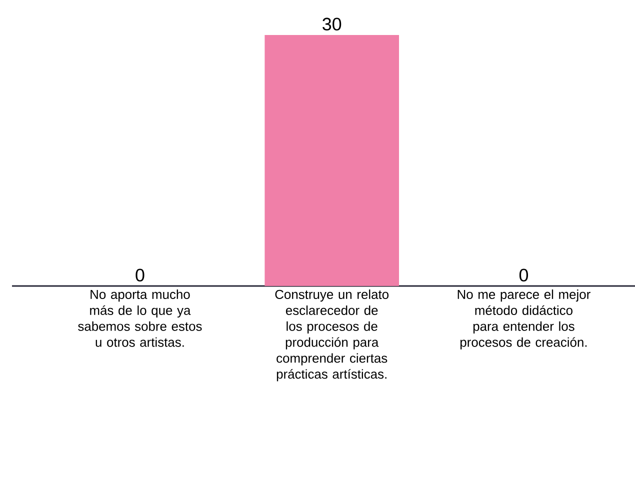 This screenshot has height=480, width=635. I want to click on x-tick-label: No me parece el mejor método didáctico para entender los procesos de creación., so click(524, 320).